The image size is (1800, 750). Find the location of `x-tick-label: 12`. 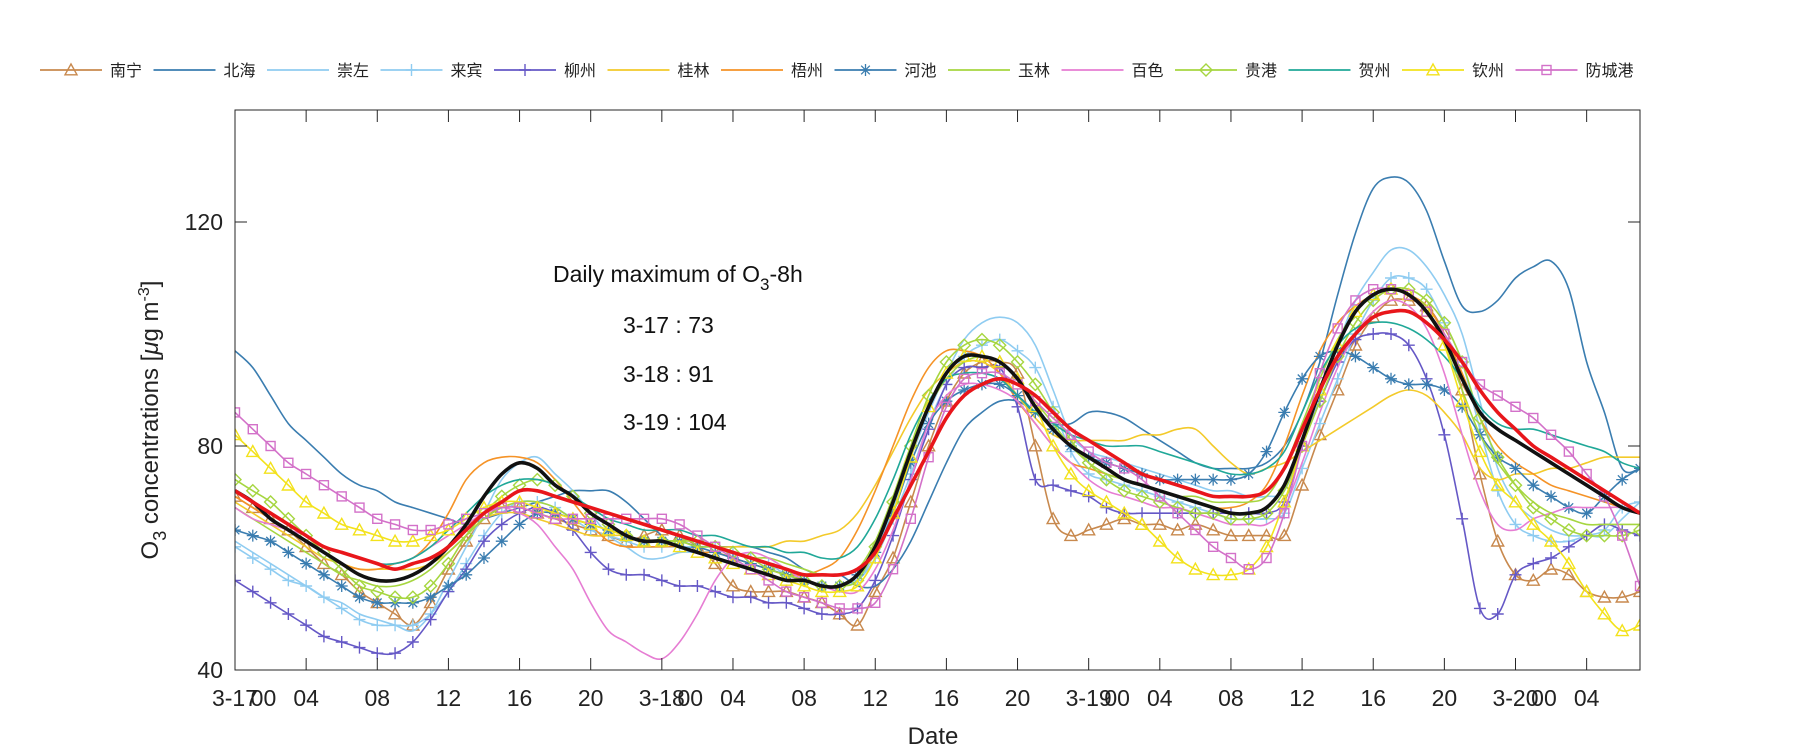

x-tick-label: 12 is located at coordinates (449, 698).